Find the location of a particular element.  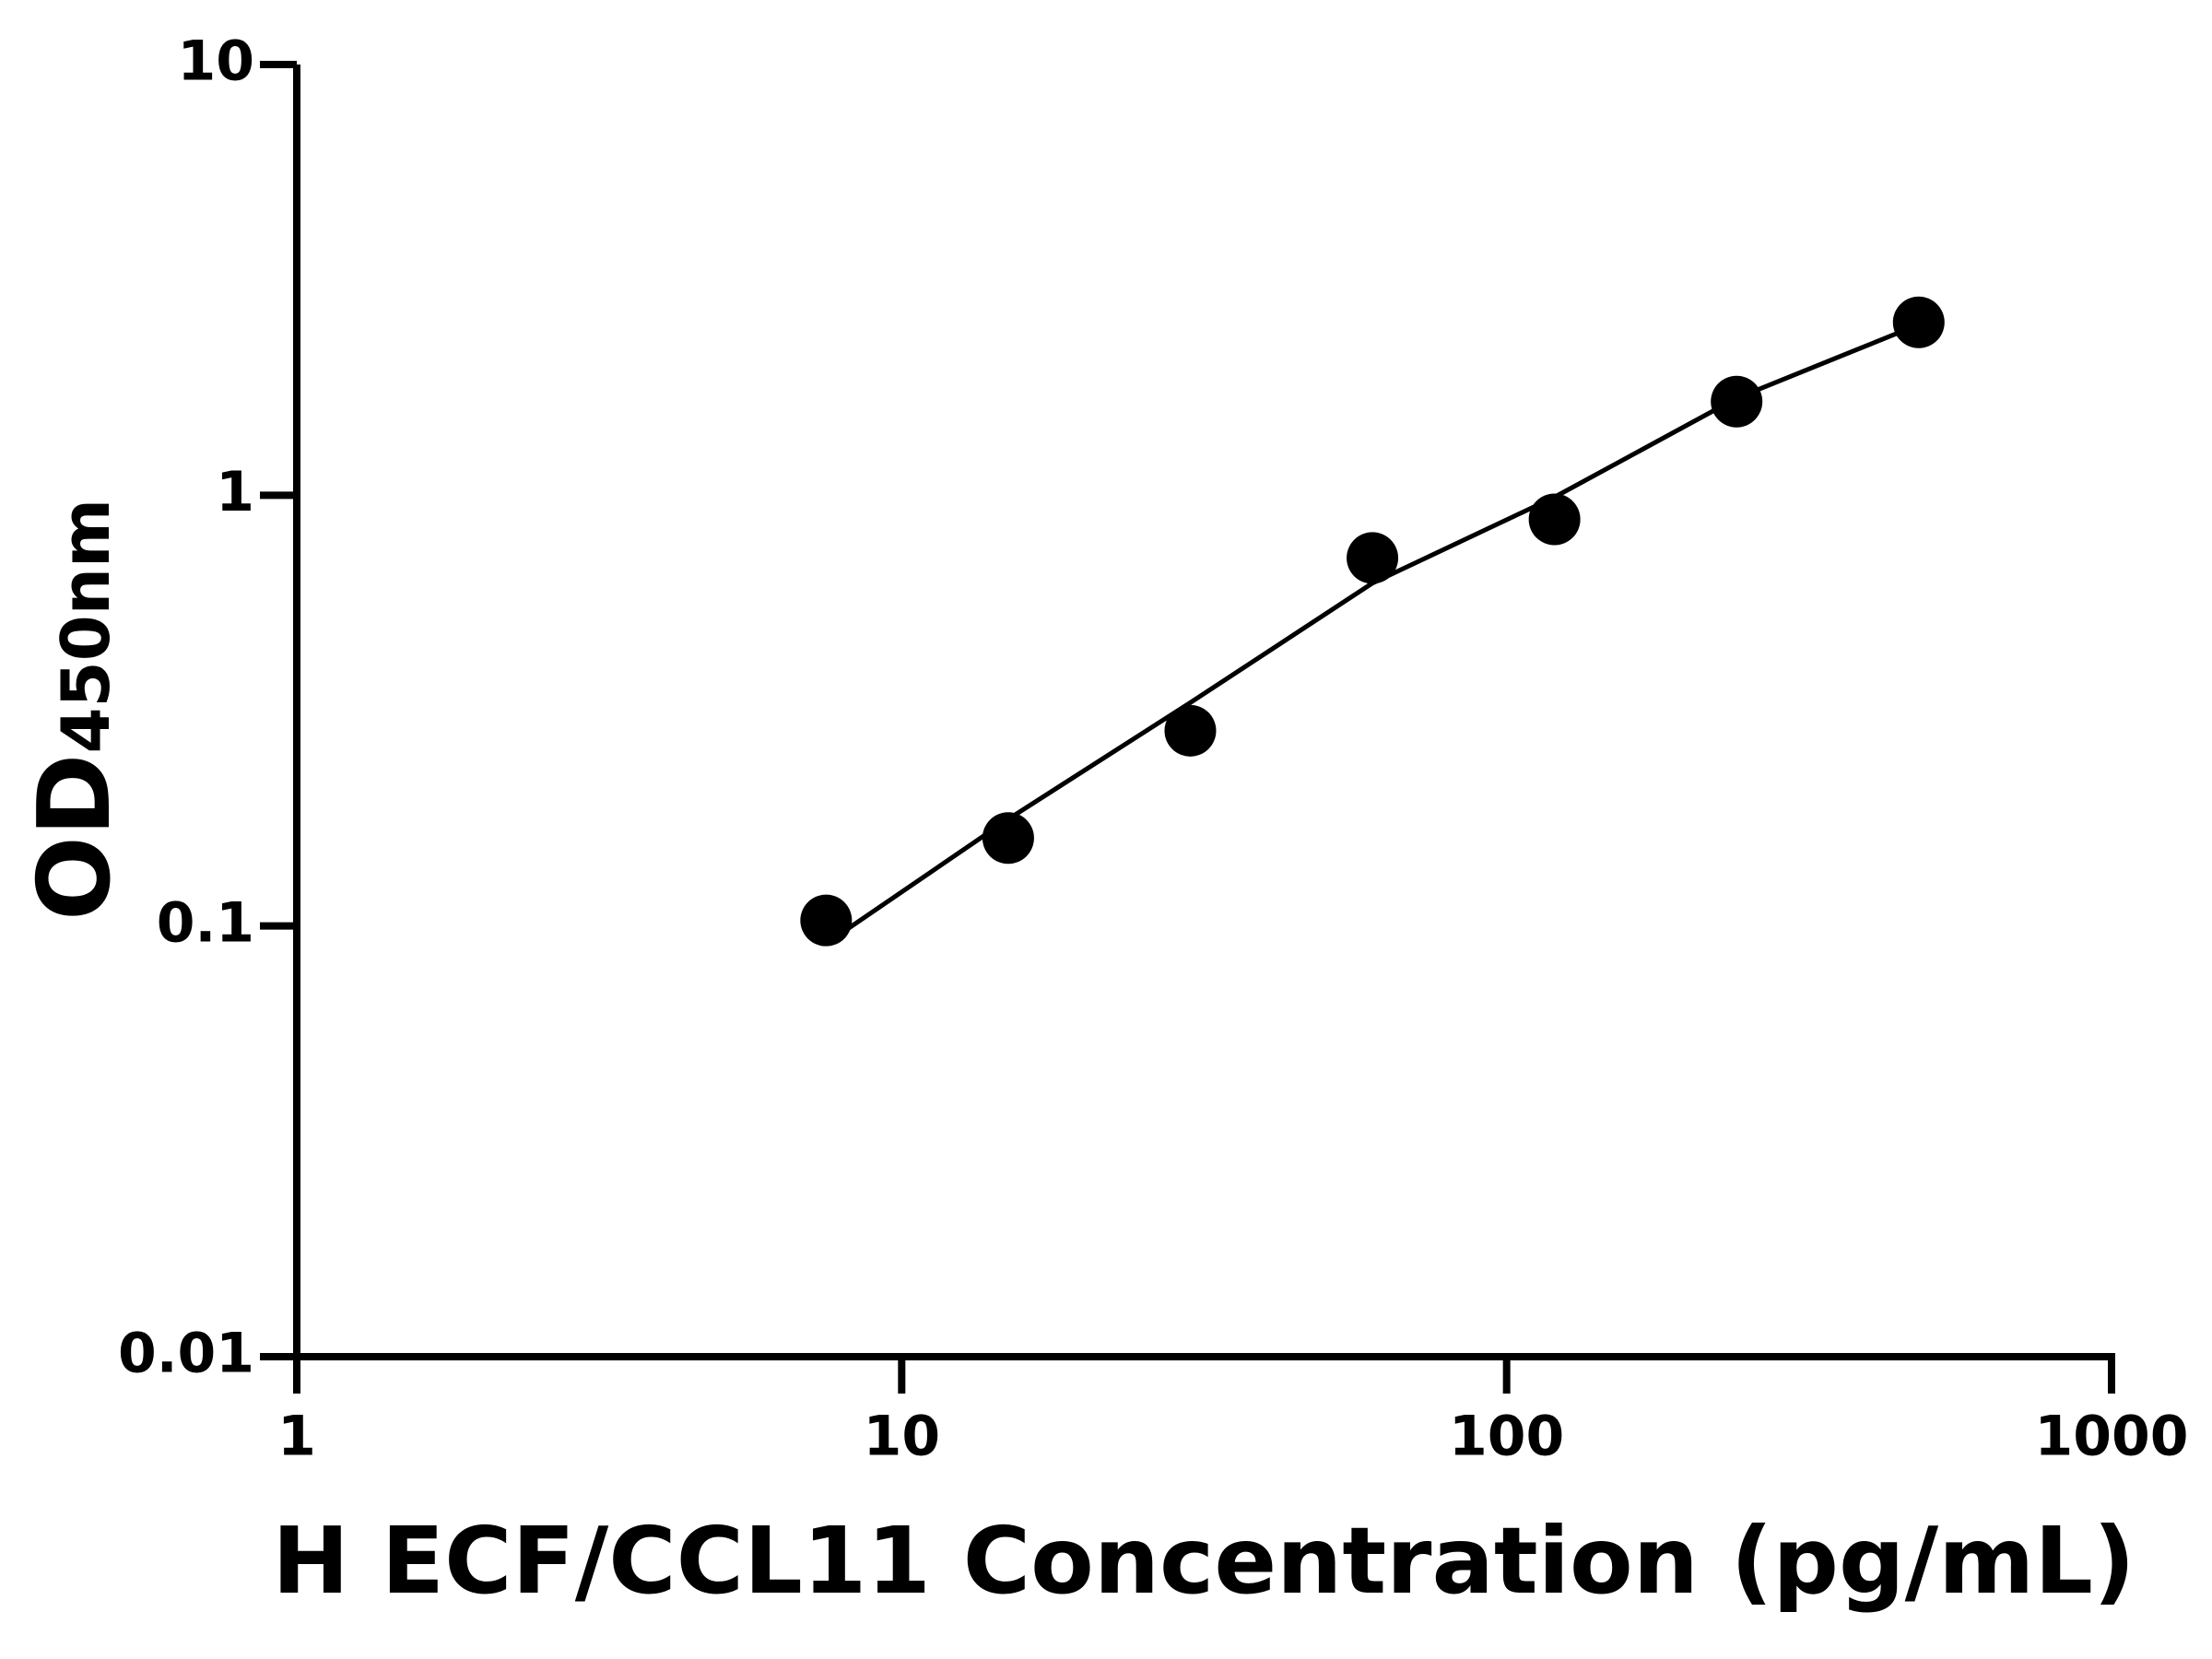

y-axis-label-main: OD is located at coordinates (75, 837).